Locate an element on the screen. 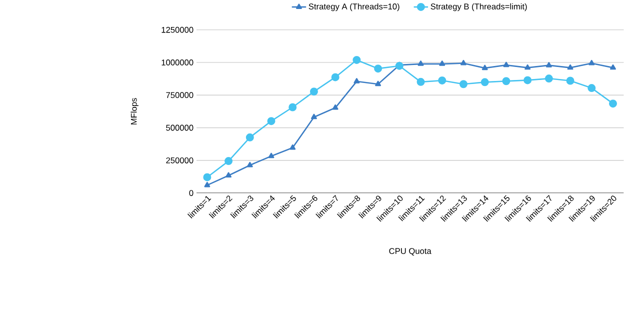 Image resolution: width=624 pixels, height=321 pixels. y-axis-title: MFlops is located at coordinates (134, 111).